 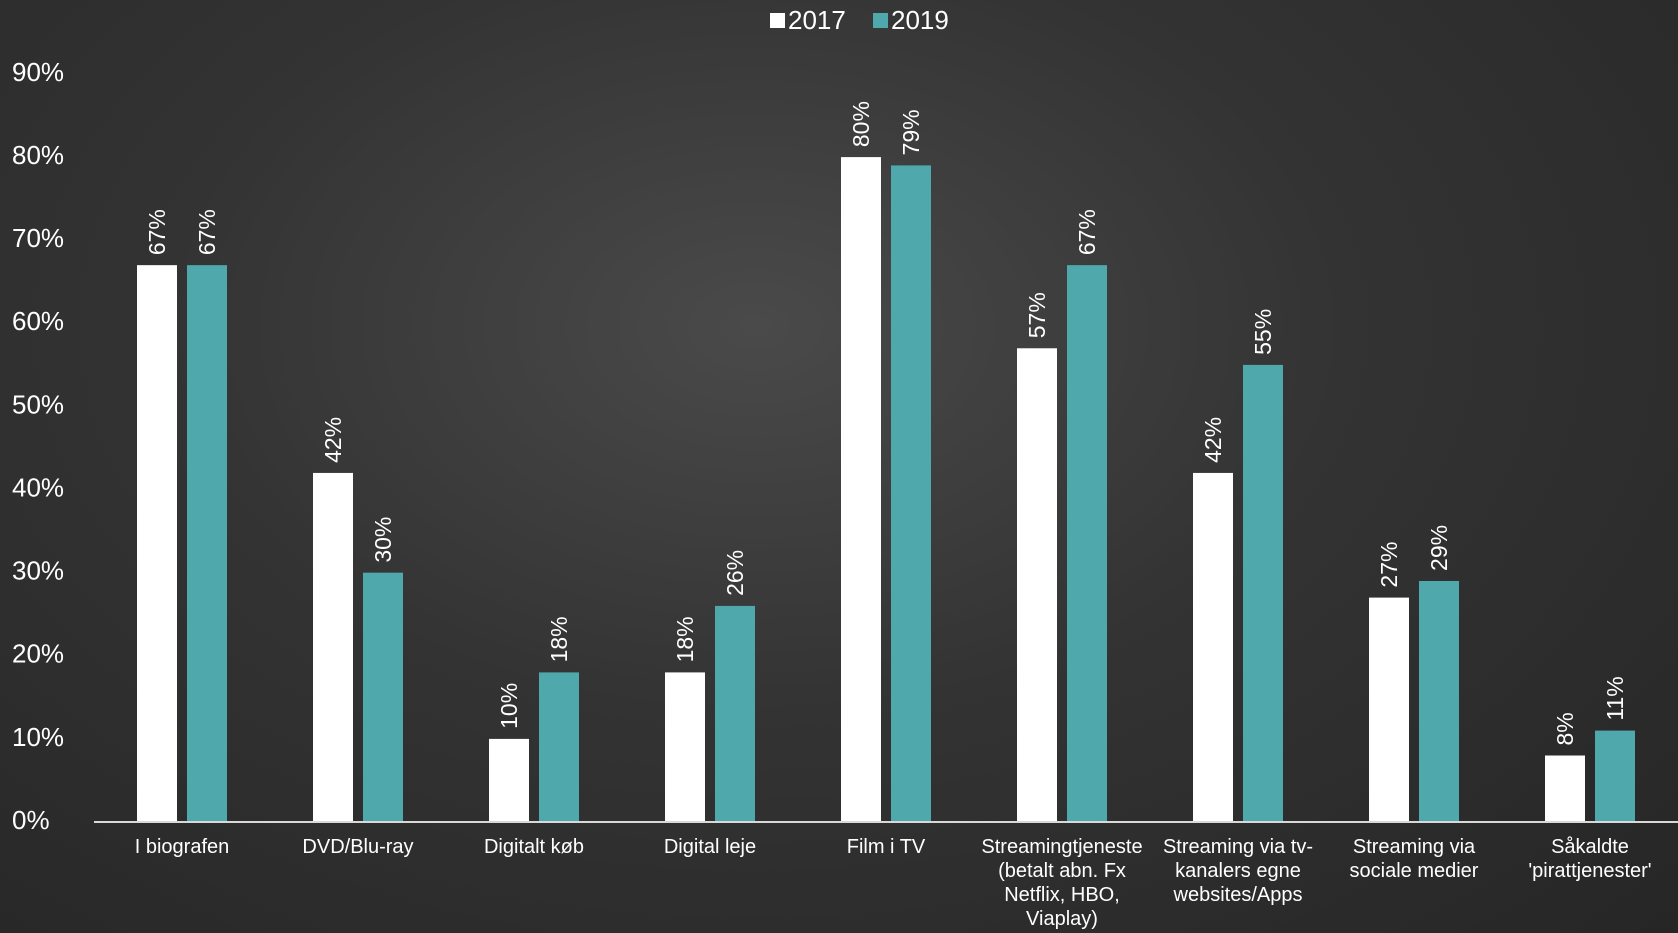 I want to click on value-label: 26%, so click(x=735, y=573).